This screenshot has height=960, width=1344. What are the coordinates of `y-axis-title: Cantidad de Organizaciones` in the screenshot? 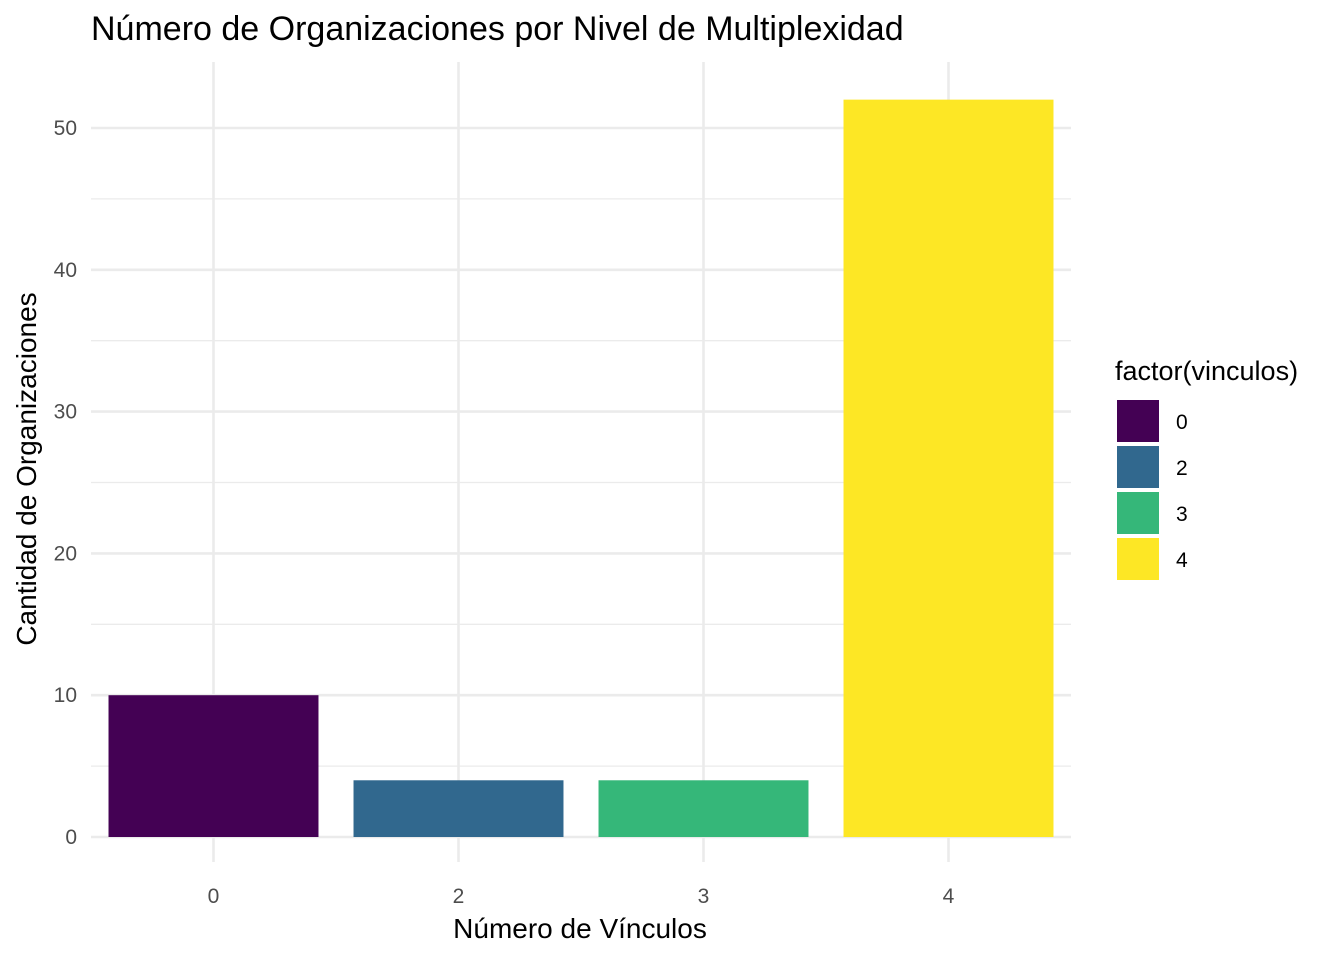 It's located at (26, 468).